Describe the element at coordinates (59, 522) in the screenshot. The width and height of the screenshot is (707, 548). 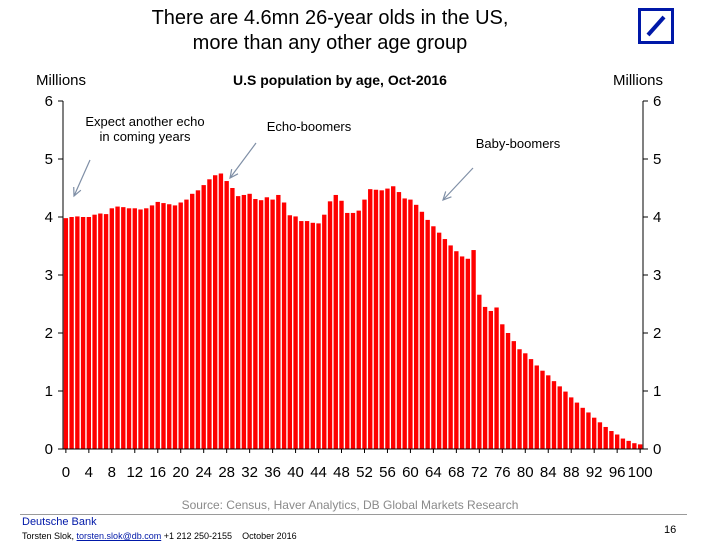
I see `footer-bank-name: Deutsche Bank` at that location.